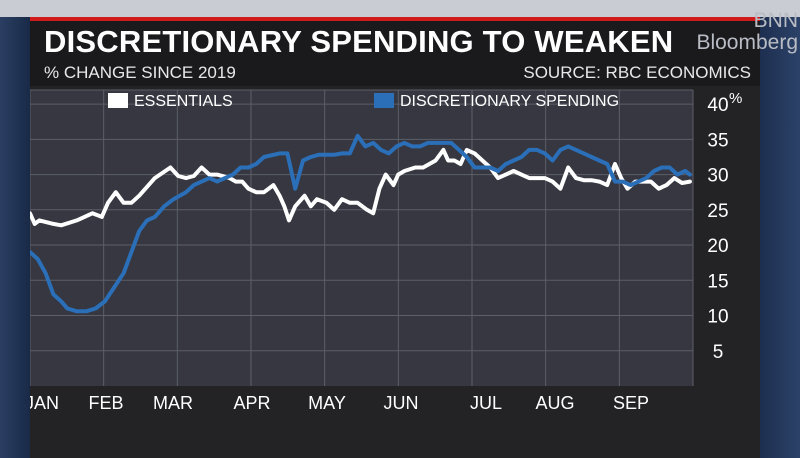 The height and width of the screenshot is (458, 800). I want to click on y-tick-label: 15, so click(717, 281).